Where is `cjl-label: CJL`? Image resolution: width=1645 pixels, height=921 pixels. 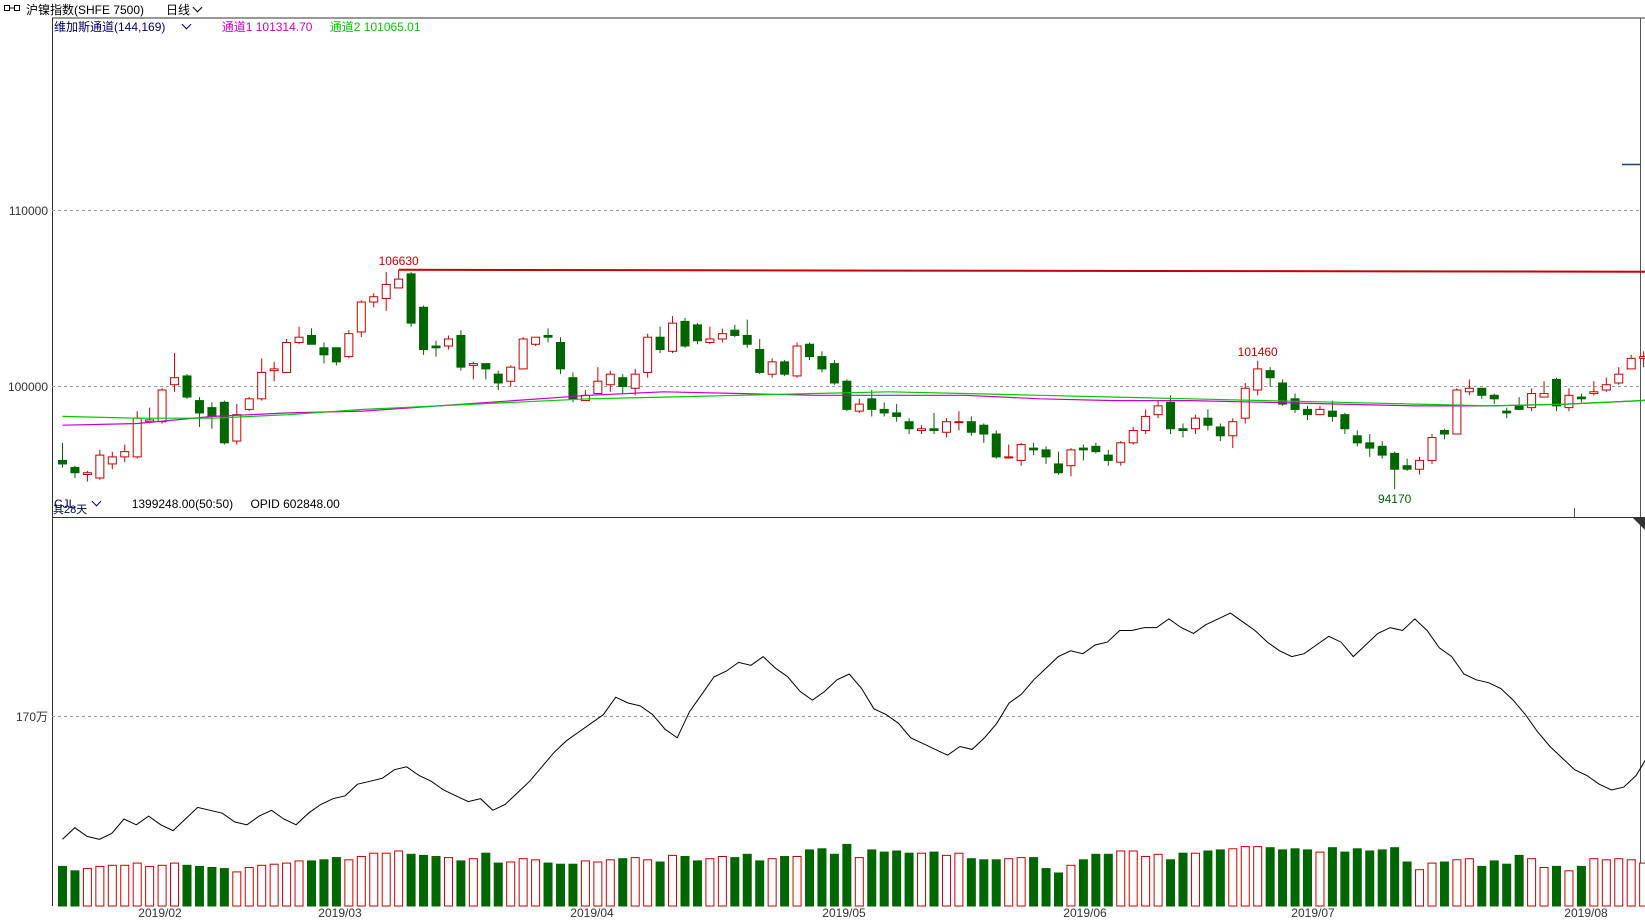 cjl-label: CJL is located at coordinates (65, 504).